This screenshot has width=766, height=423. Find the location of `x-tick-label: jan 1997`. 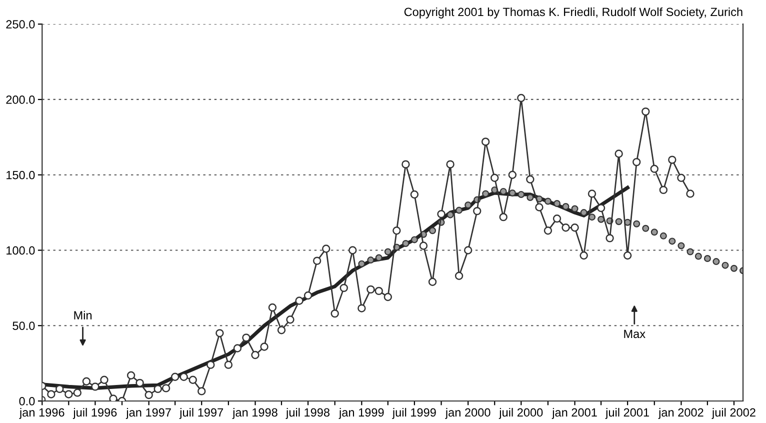

x-tick-label: jan 1997 is located at coordinates (148, 413).